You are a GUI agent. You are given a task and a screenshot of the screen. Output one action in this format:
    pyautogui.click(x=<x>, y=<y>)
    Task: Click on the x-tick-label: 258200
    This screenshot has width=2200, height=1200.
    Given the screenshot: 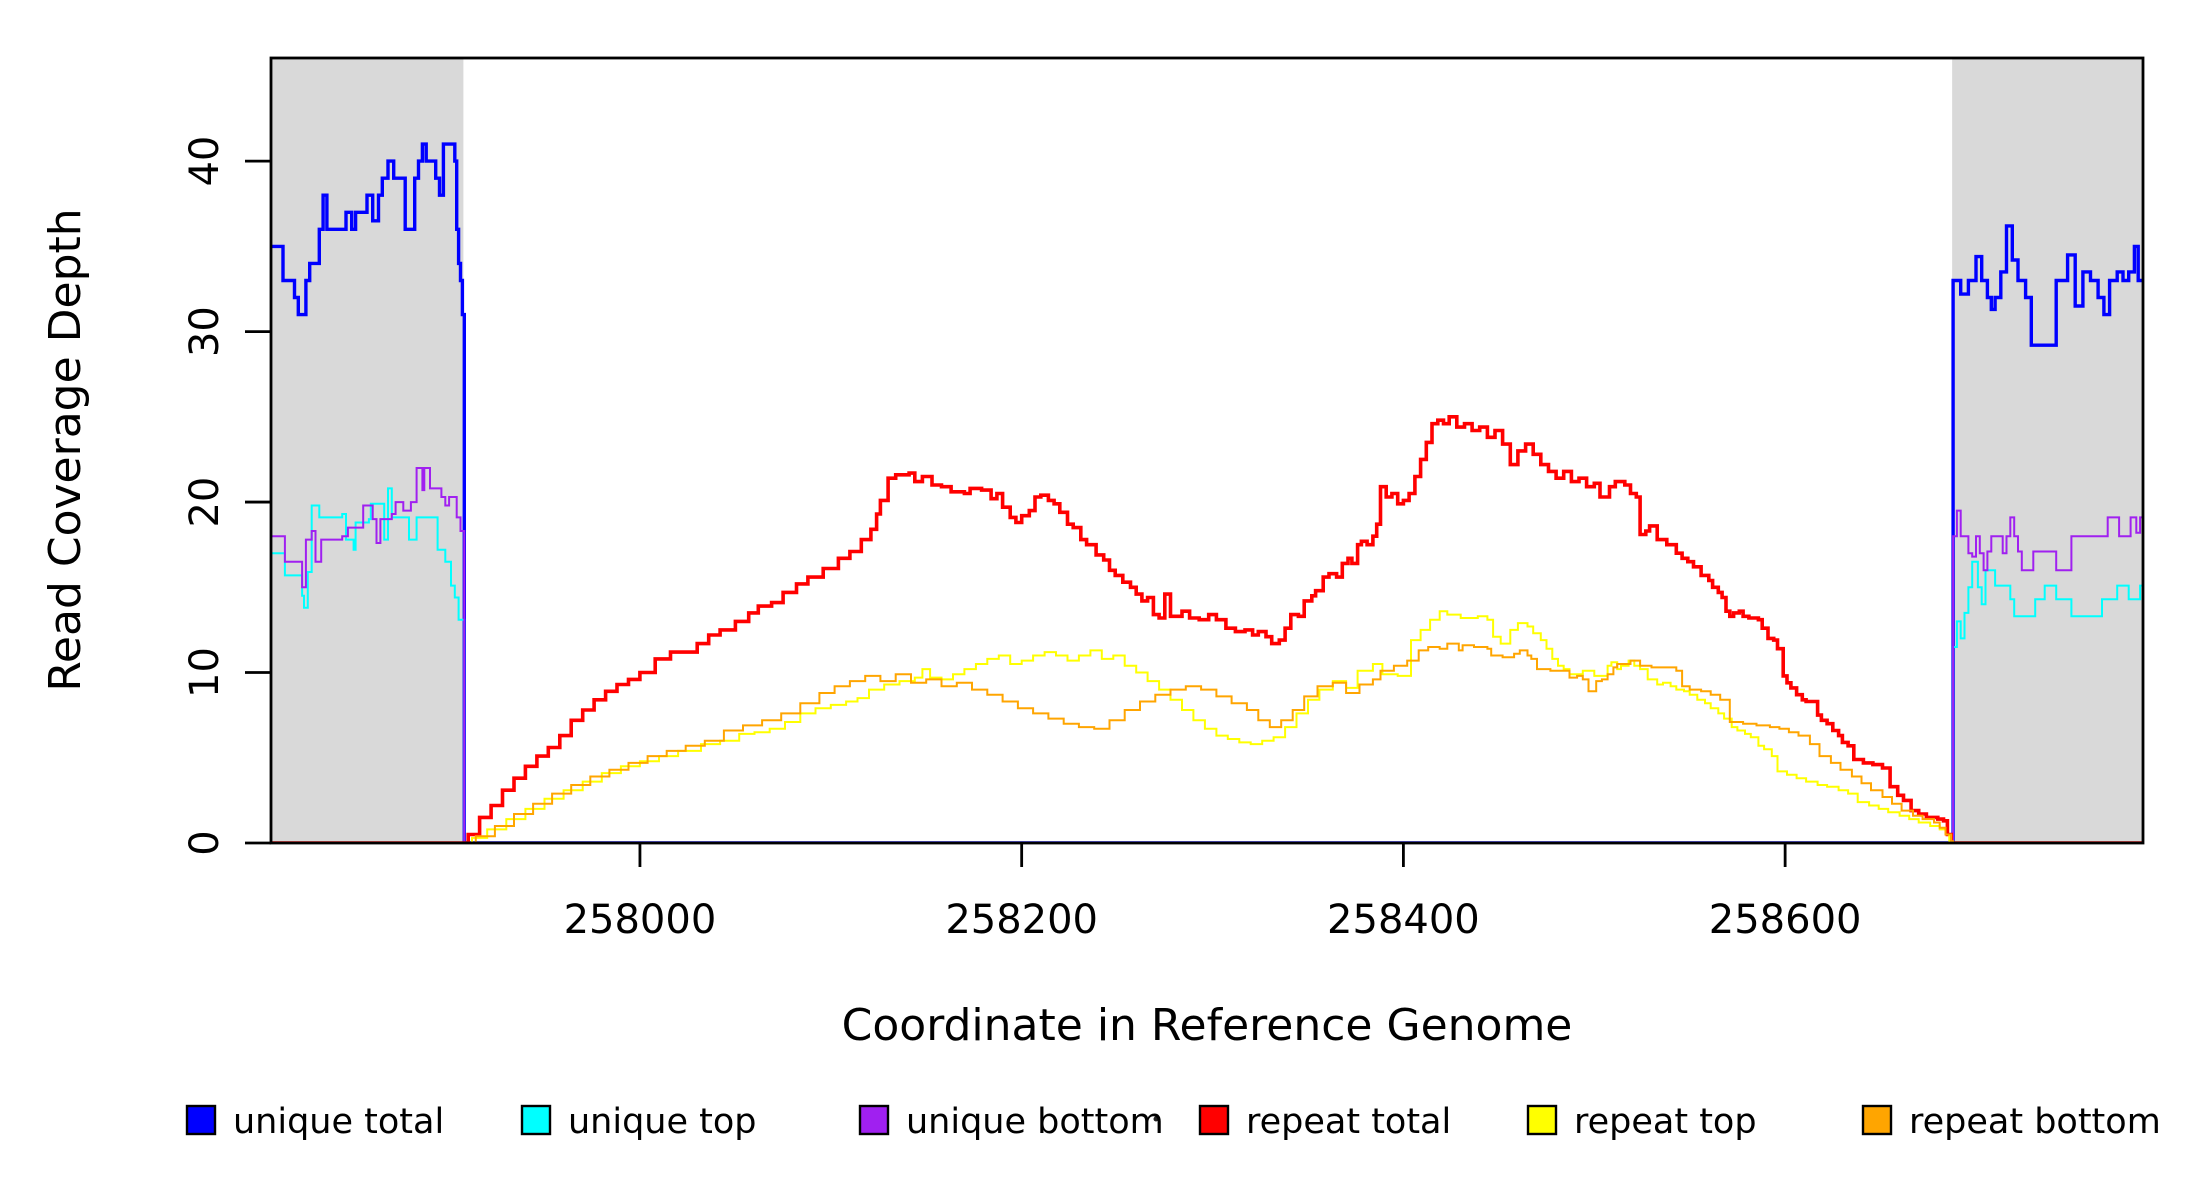 What is the action you would take?
    pyautogui.click(x=1021, y=920)
    